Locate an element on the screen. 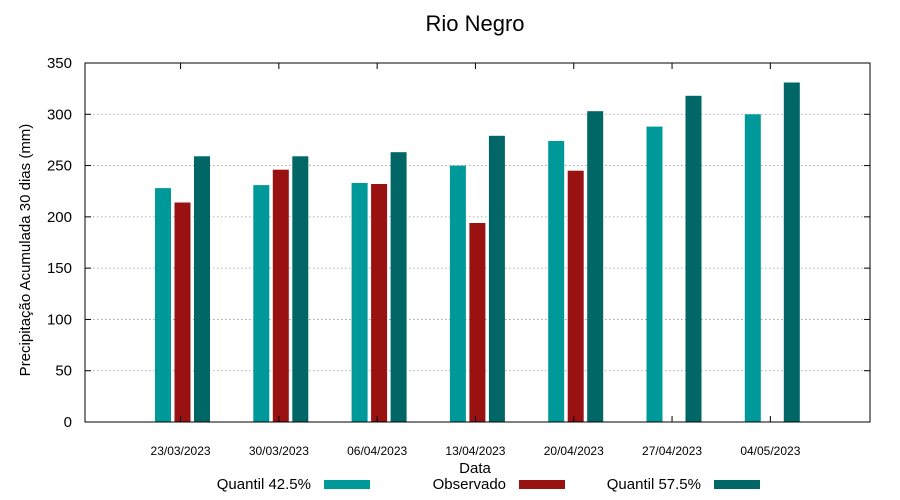 Image resolution: width=900 pixels, height=500 pixels. x-tick-label: 20/04/2023 is located at coordinates (574, 451).